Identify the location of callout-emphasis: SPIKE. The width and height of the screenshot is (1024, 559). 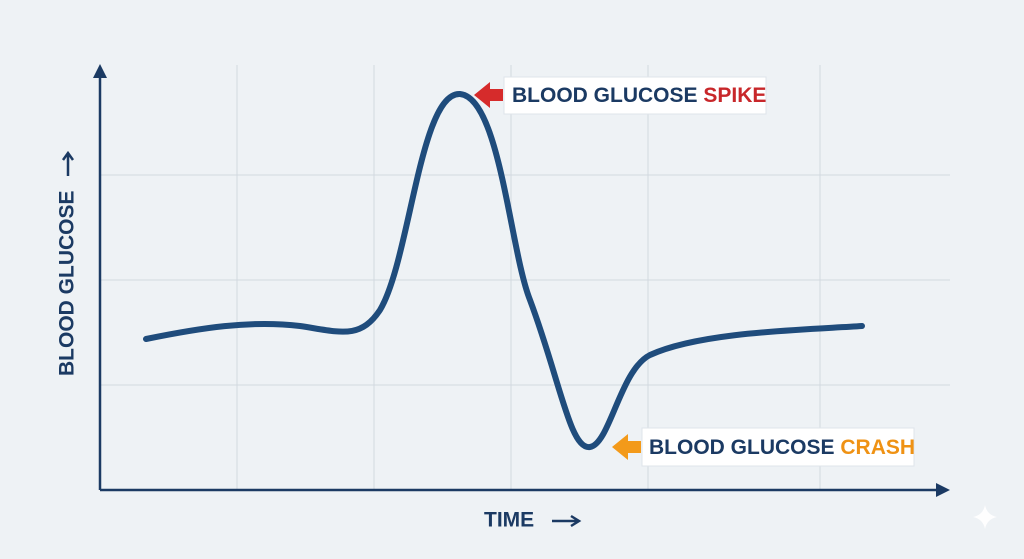
(734, 95).